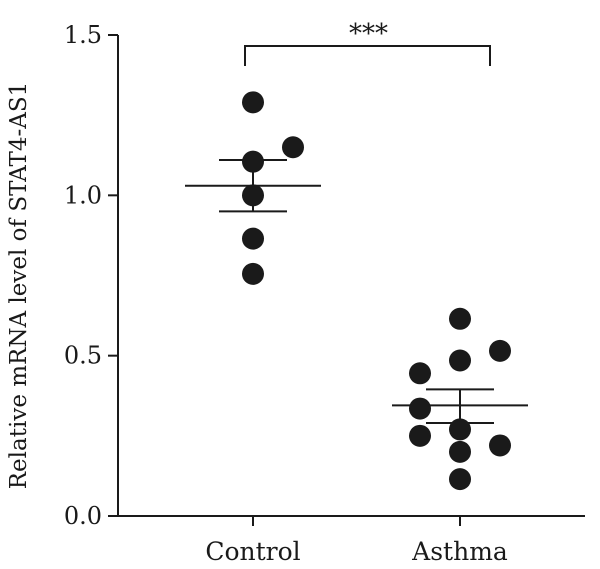 The height and width of the screenshot is (569, 600). I want to click on y-ticks: 0.0 0.5 1.0 1.5, so click(91, 275).